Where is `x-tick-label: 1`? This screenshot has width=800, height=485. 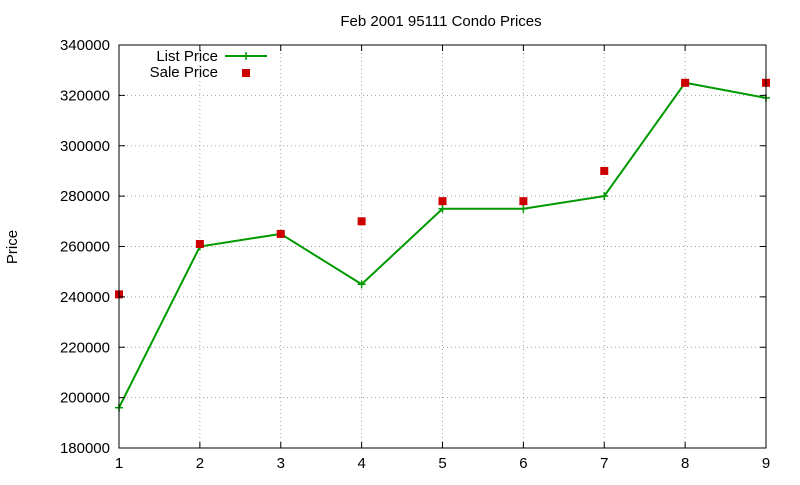 x-tick-label: 1 is located at coordinates (119, 463).